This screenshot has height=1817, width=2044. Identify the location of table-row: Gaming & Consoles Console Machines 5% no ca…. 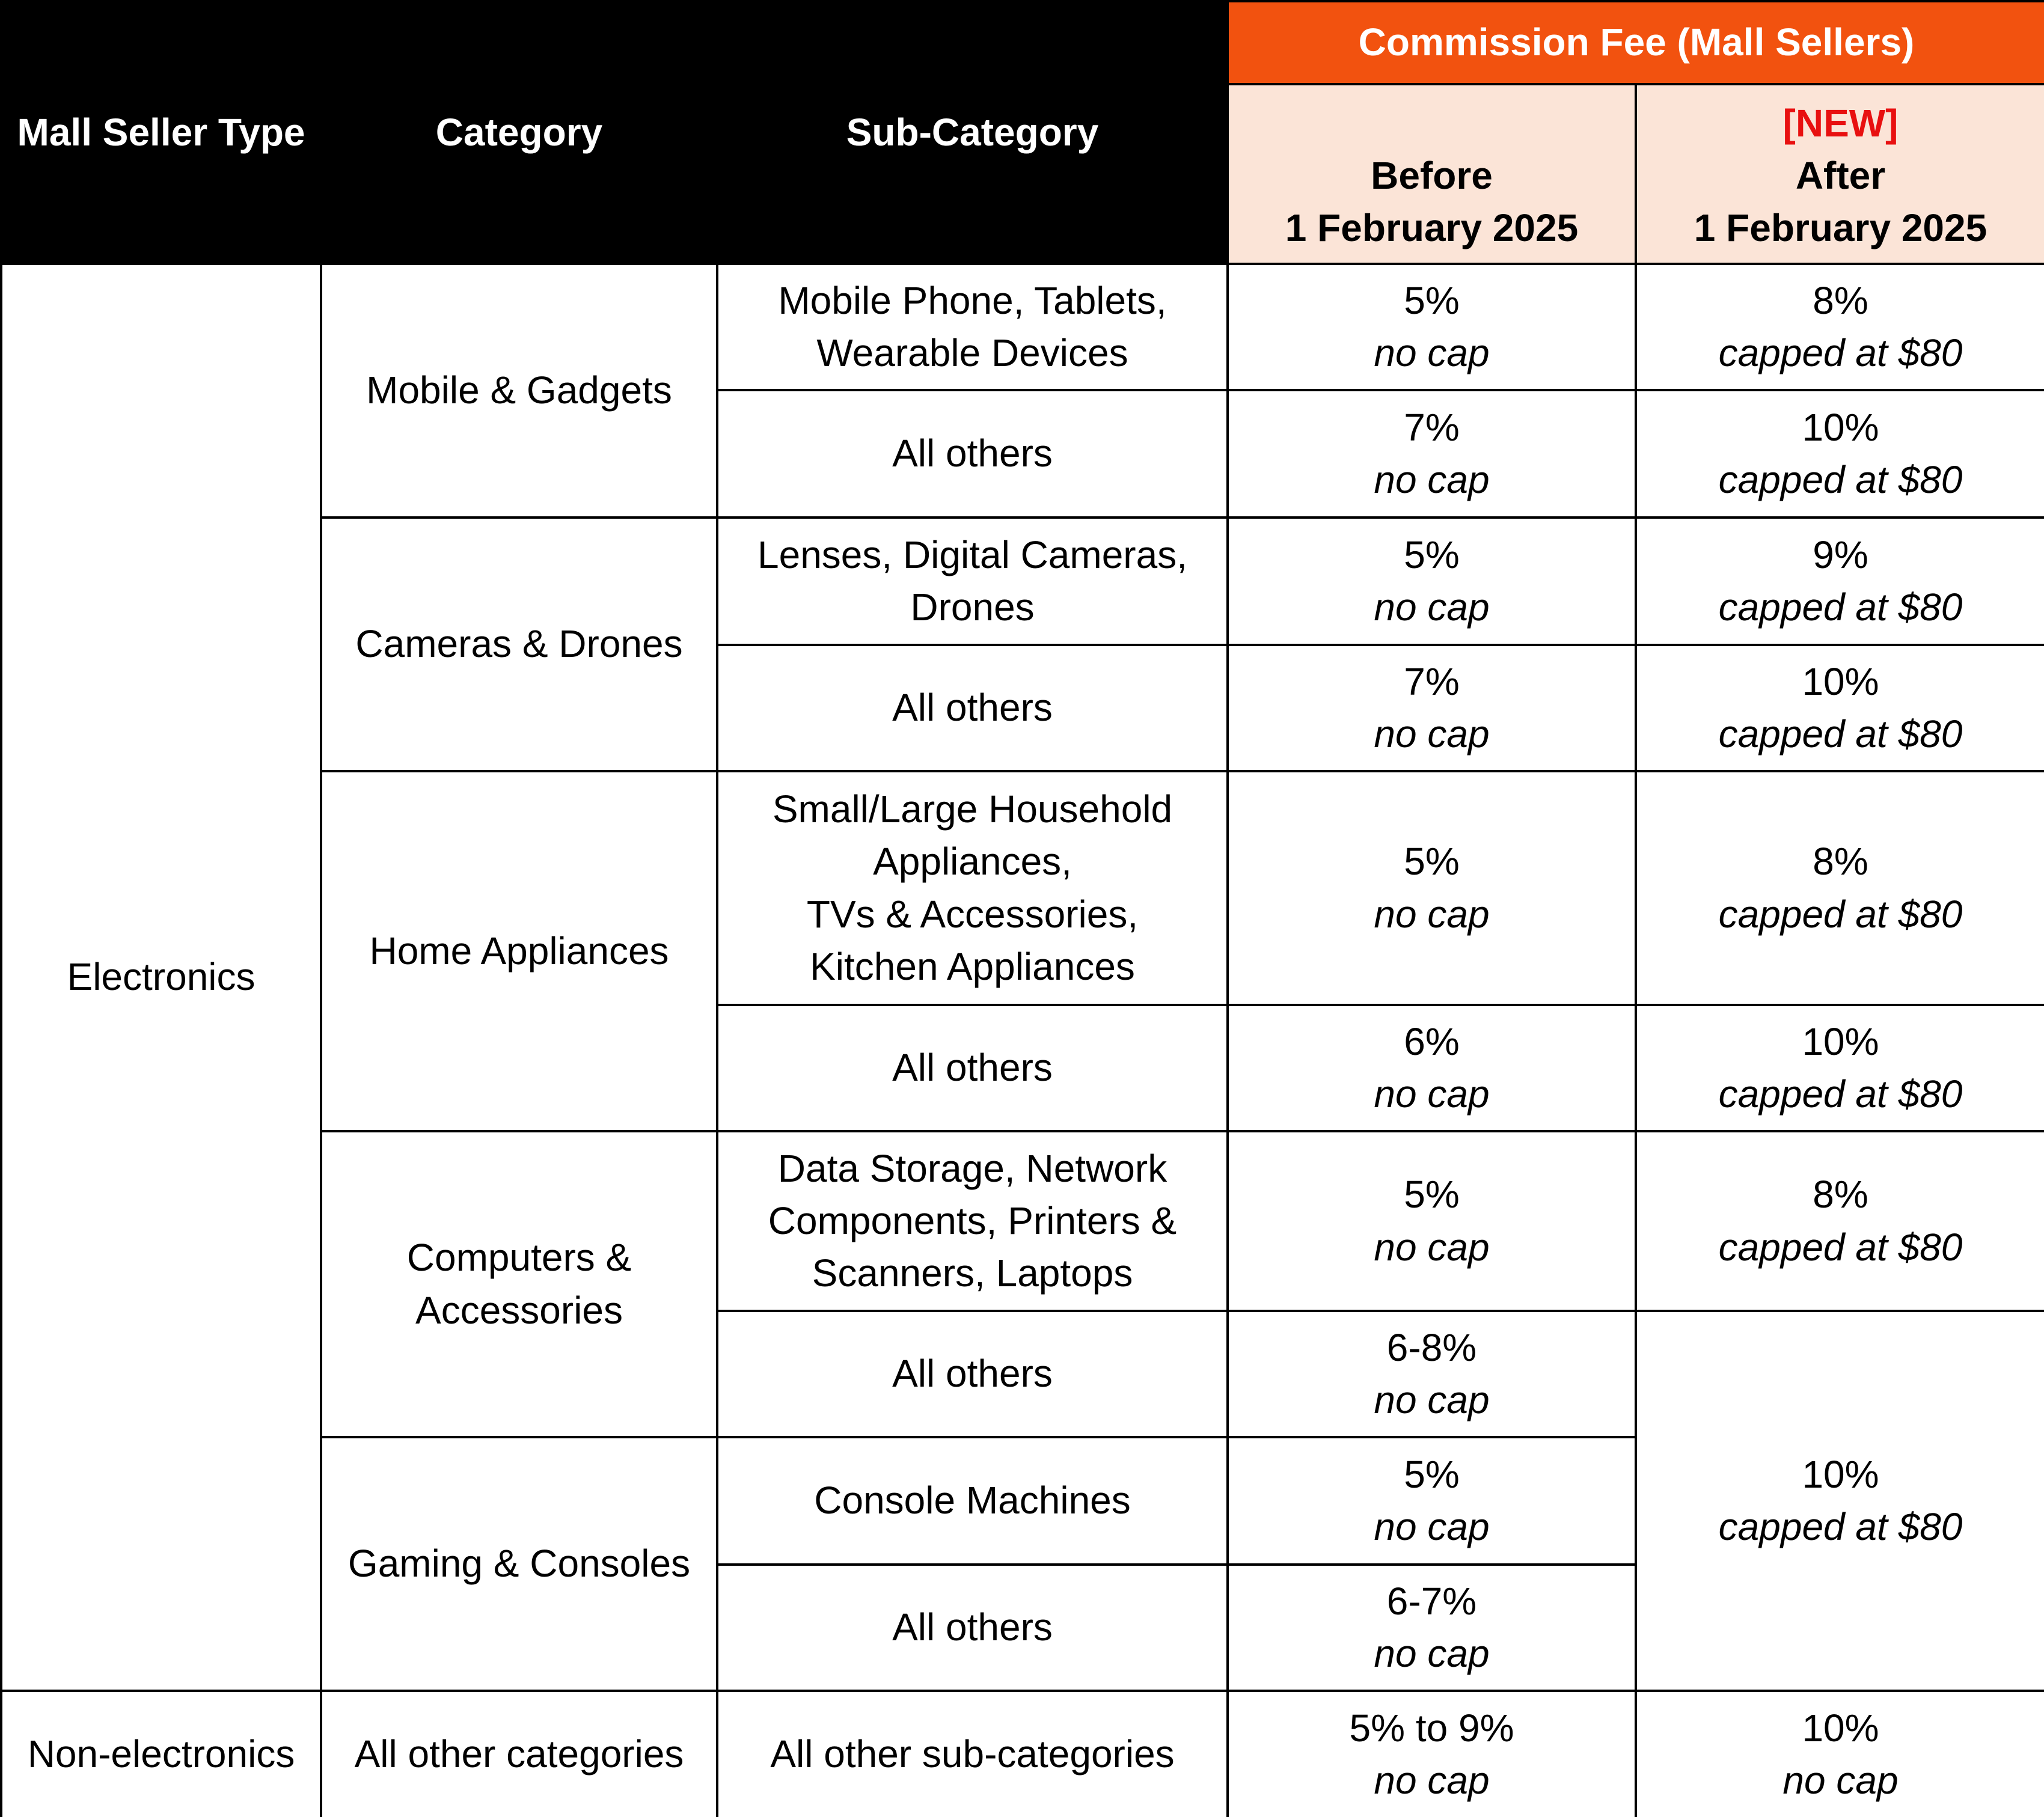
(1022, 1564).